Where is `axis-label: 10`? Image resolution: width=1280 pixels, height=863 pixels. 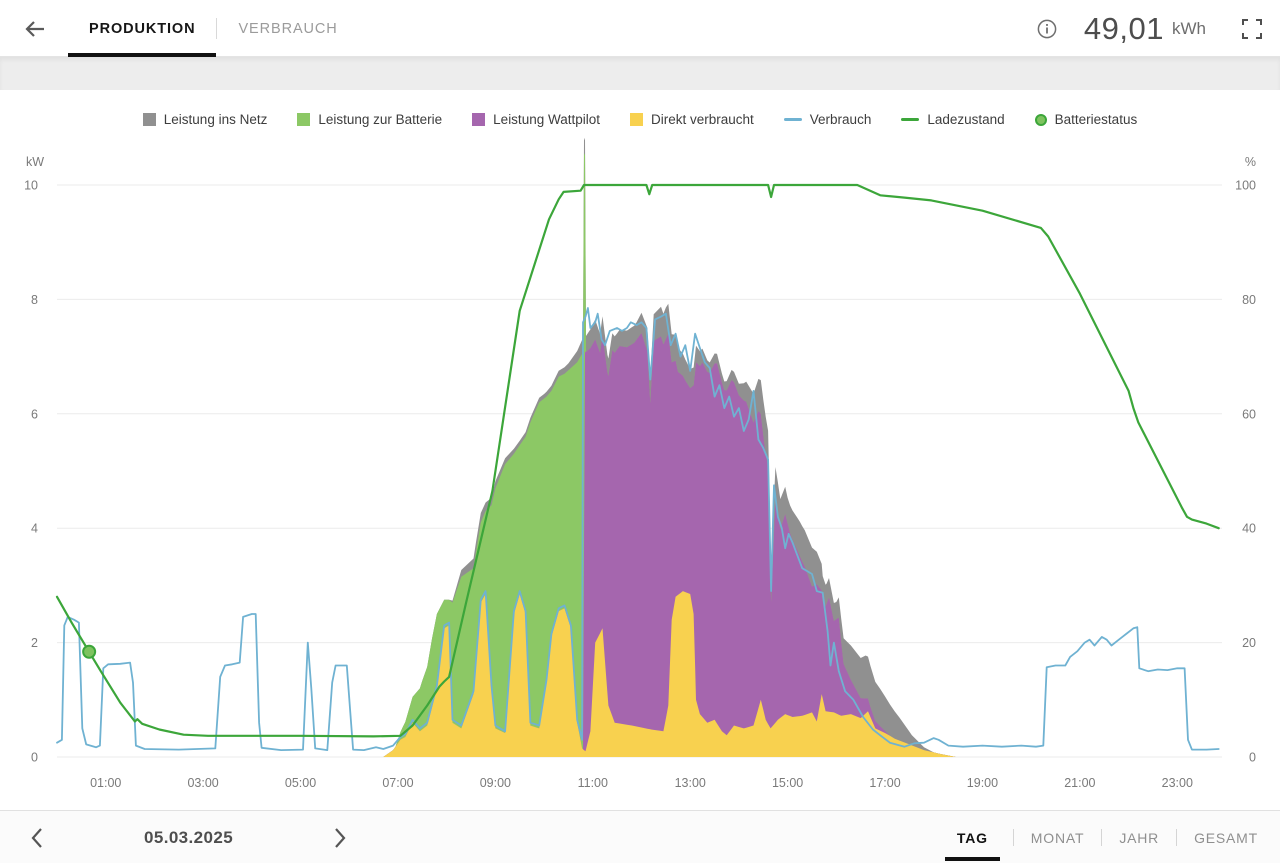
axis-label: 10 is located at coordinates (31, 186).